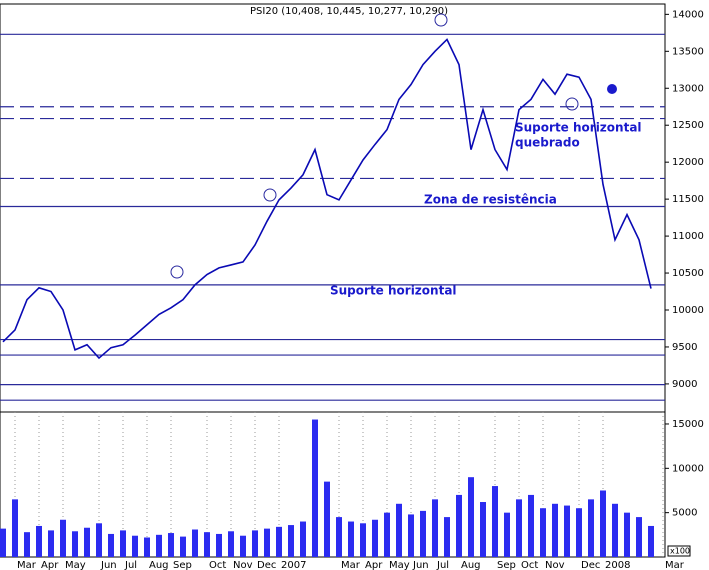 Image resolution: width=709 pixels, height=570 pixels. Describe the element at coordinates (555, 565) in the screenshot. I see `x-tick-label: Nov` at that location.